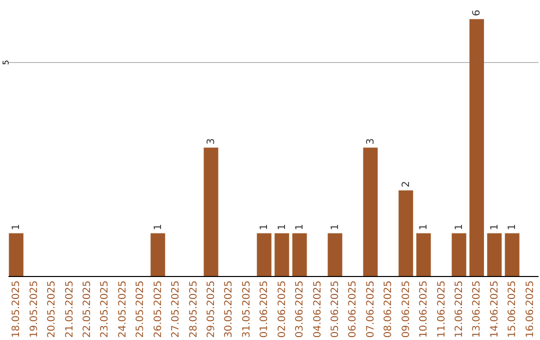  What do you see at coordinates (442, 309) in the screenshot?
I see `x-tick-label: 11.06.2025` at bounding box center [442, 309].